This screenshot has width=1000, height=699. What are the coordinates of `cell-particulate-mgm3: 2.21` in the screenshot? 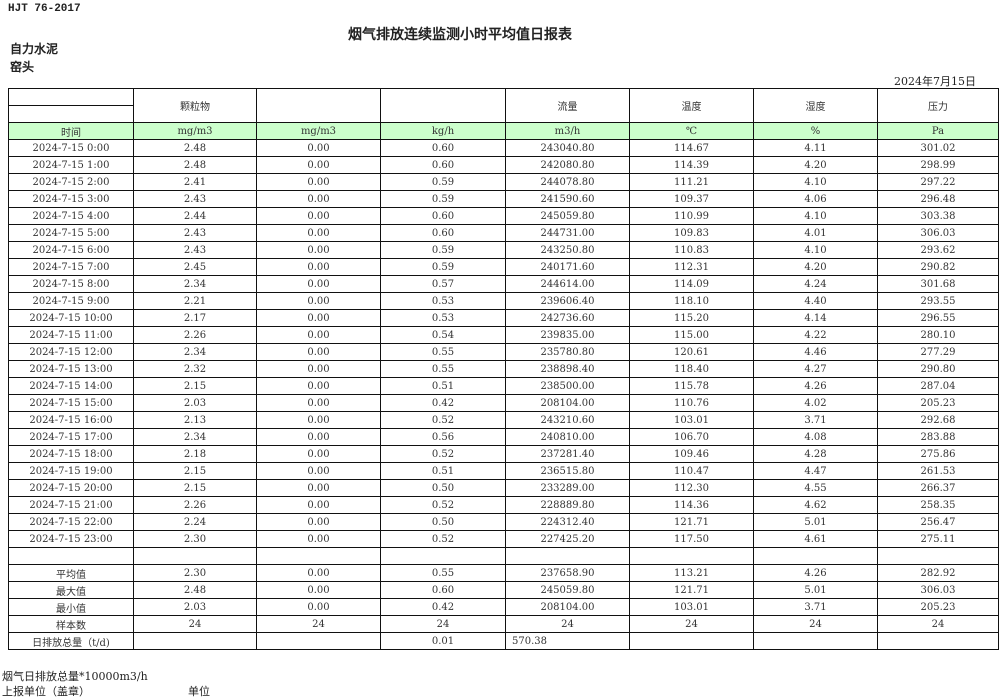 It's located at (195, 301).